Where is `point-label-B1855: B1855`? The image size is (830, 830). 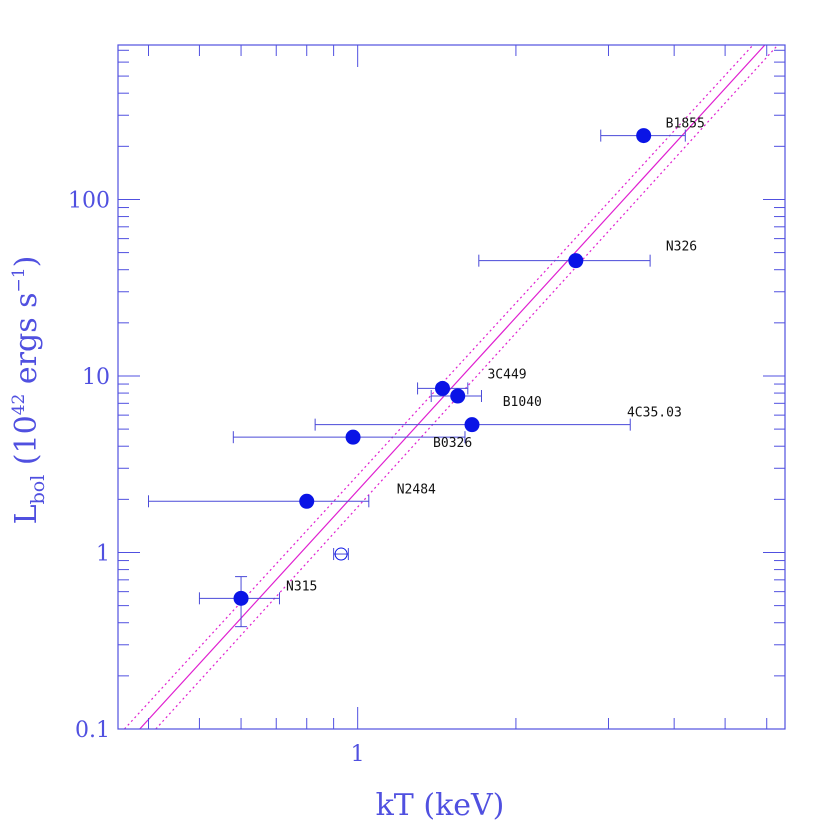
point-label-B1855: B1855 is located at coordinates (685, 124).